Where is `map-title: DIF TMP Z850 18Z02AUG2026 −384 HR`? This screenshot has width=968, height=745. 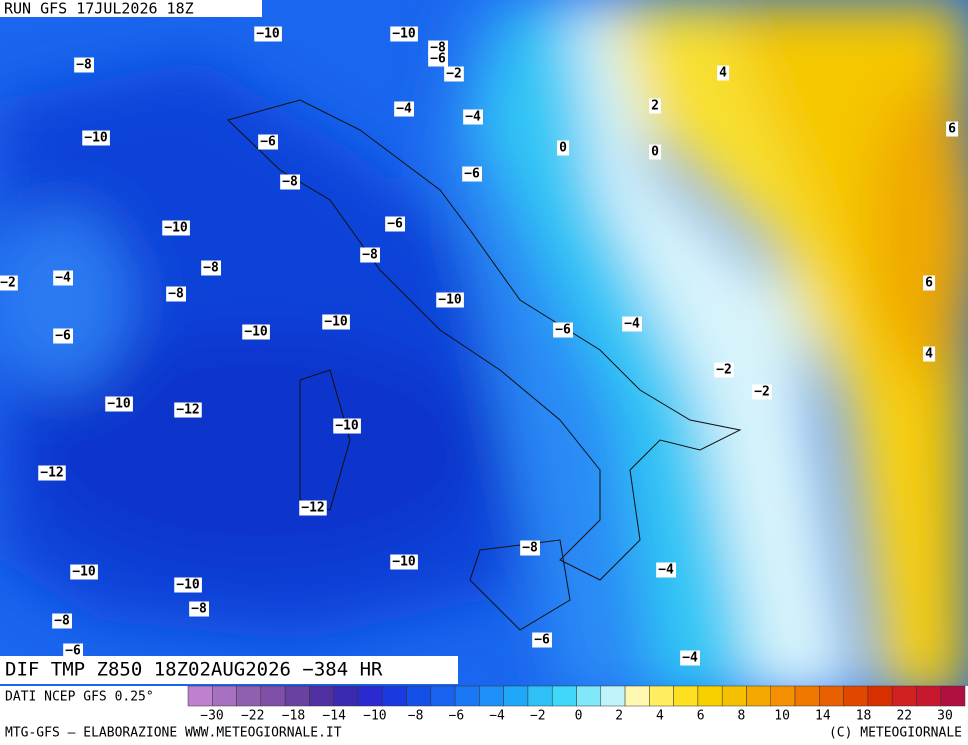
map-title: DIF TMP Z850 18Z02AUG2026 −384 HR is located at coordinates (194, 670).